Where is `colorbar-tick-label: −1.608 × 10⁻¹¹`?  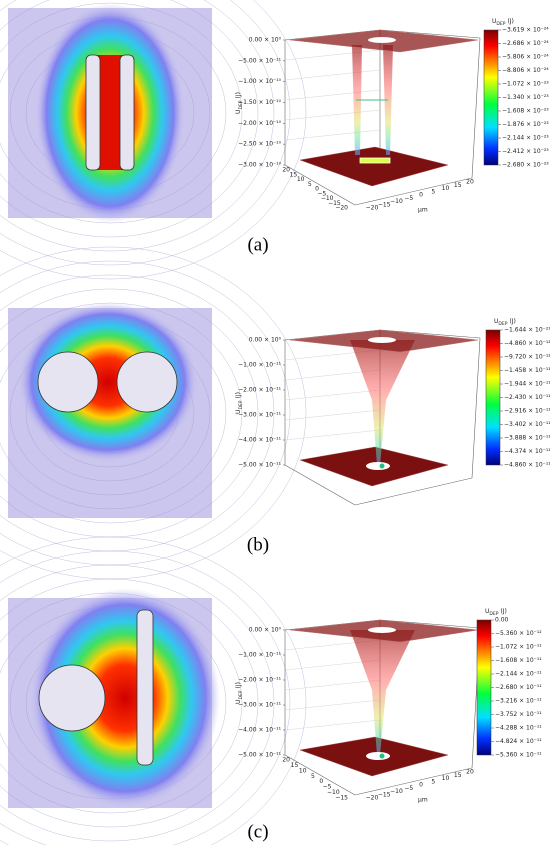
colorbar-tick-label: −1.608 × 10⁻¹¹ is located at coordinates (518, 660).